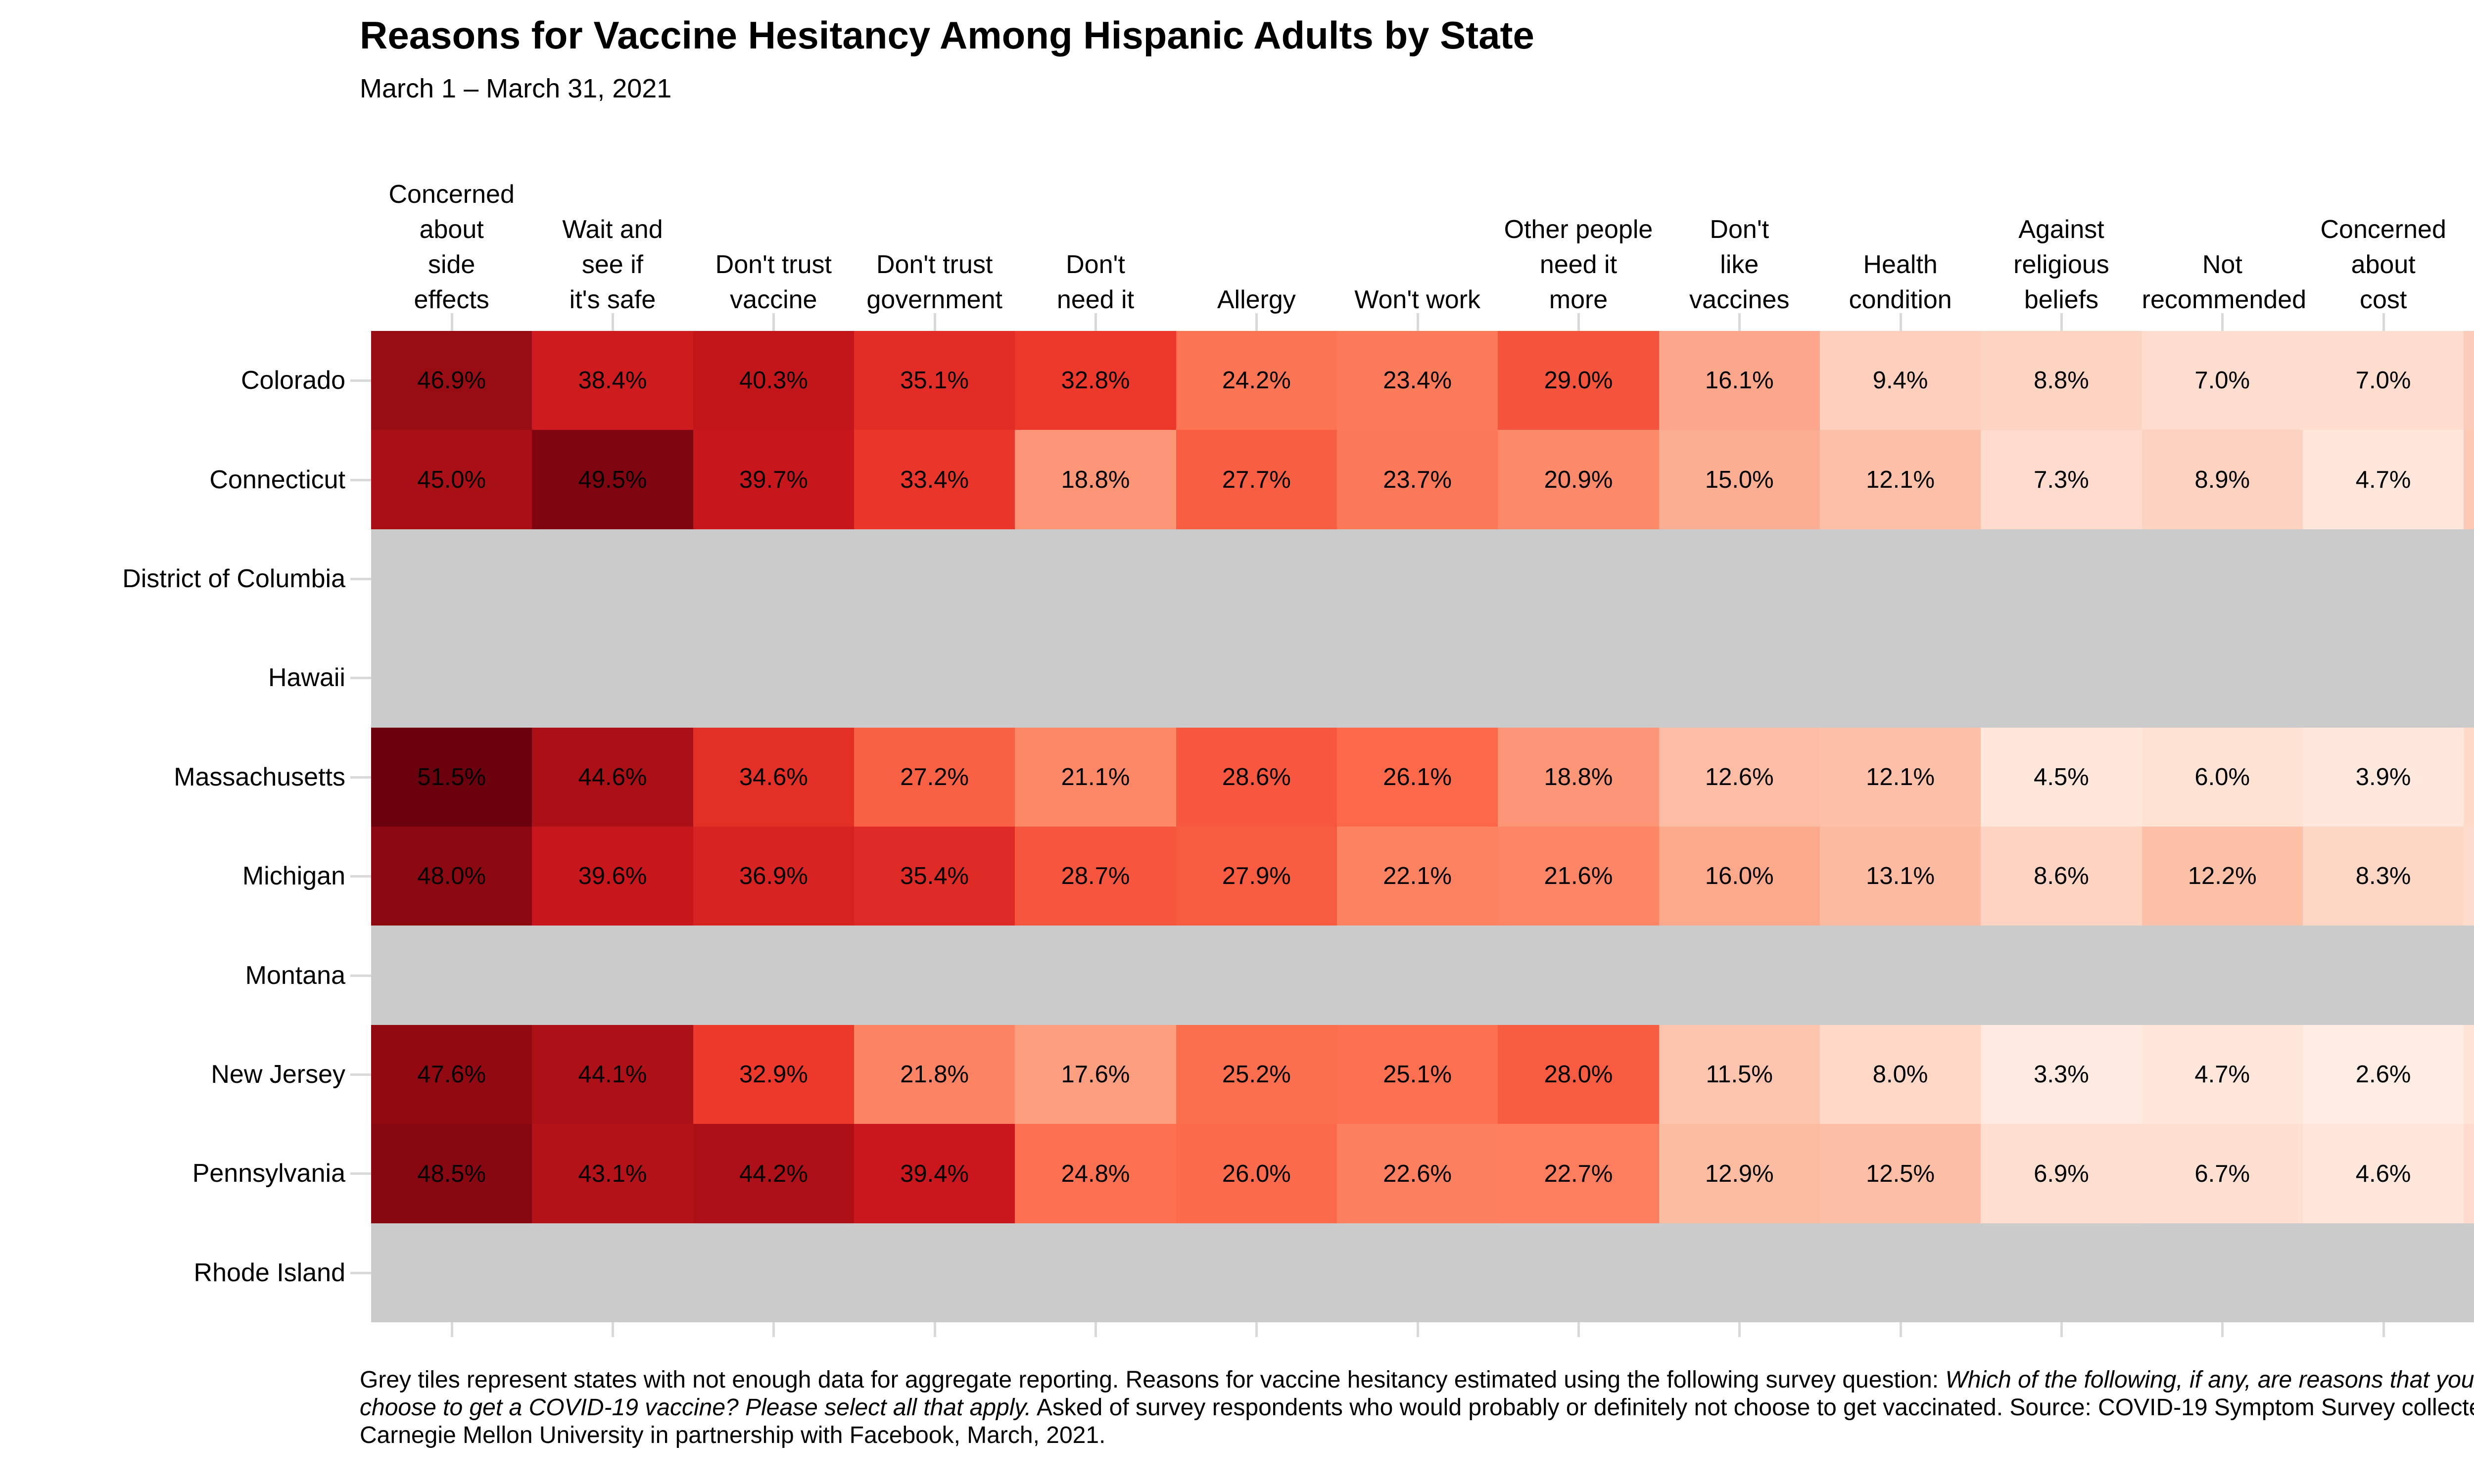  Describe the element at coordinates (2061, 876) in the screenshot. I see `cell-value-label: 8.6%` at that location.